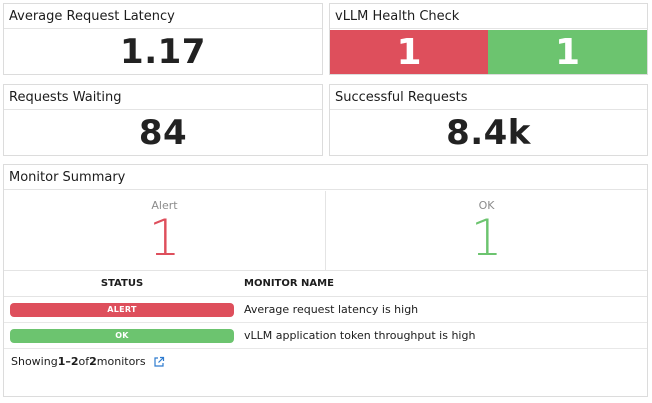  What do you see at coordinates (567, 52) in the screenshot?
I see `health-ok-segment: 1` at bounding box center [567, 52].